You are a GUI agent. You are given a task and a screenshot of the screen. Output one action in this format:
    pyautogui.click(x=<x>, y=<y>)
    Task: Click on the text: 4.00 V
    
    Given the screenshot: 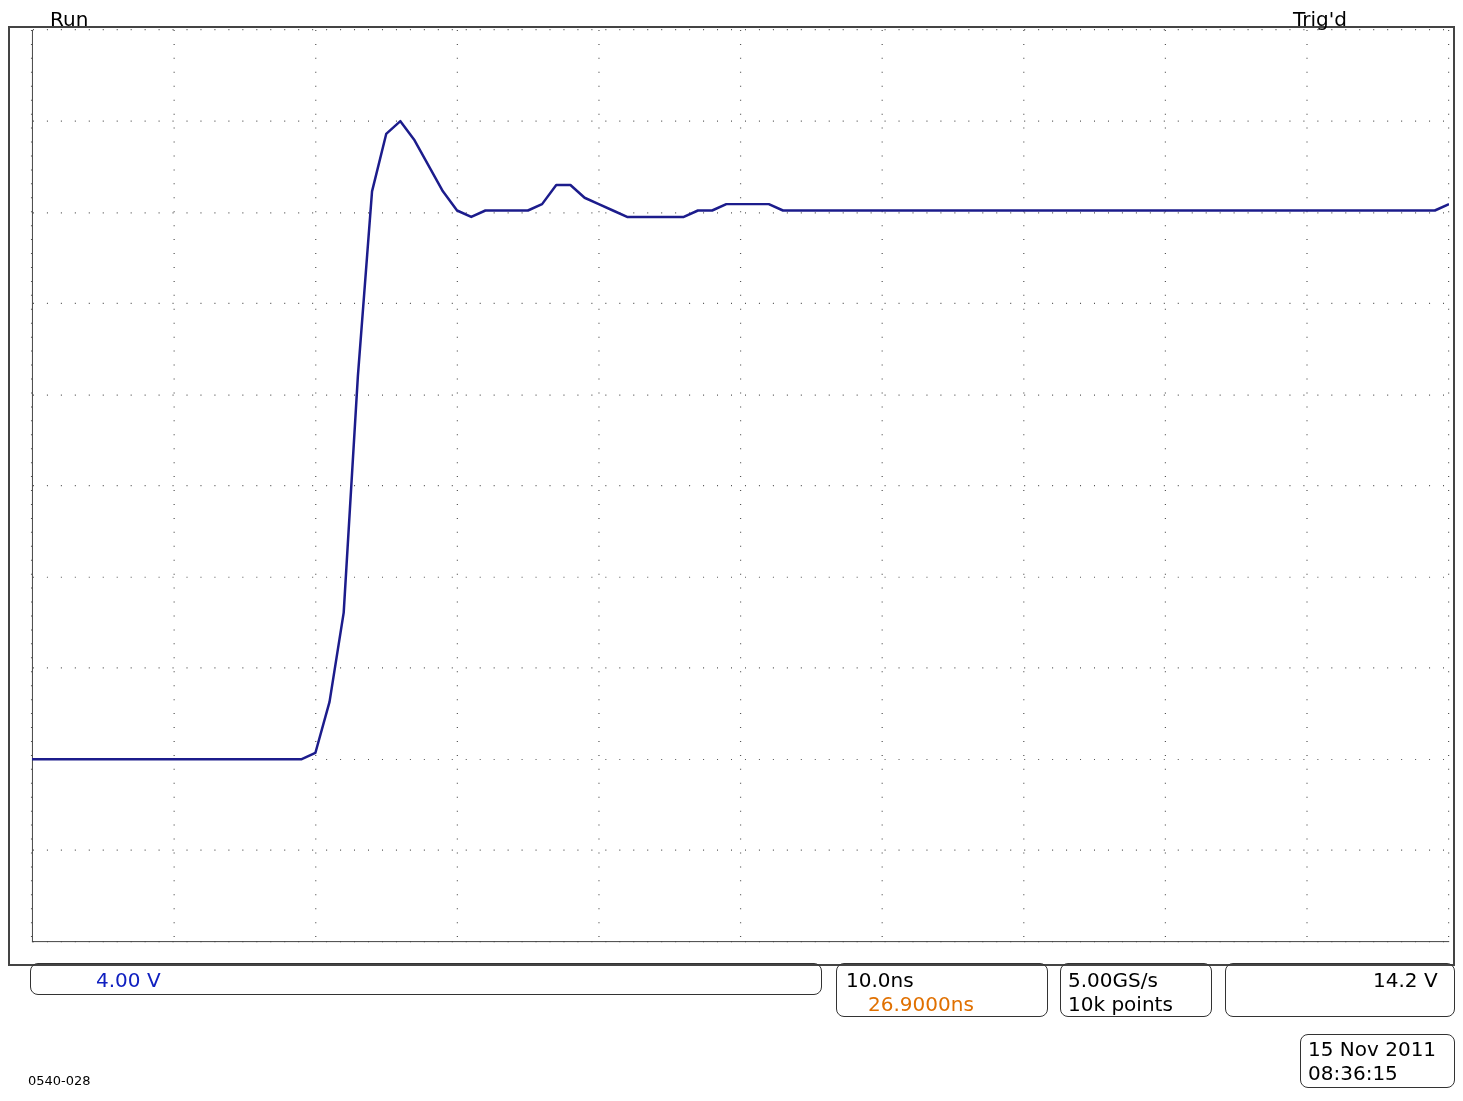 What is the action you would take?
    pyautogui.click(x=128, y=980)
    